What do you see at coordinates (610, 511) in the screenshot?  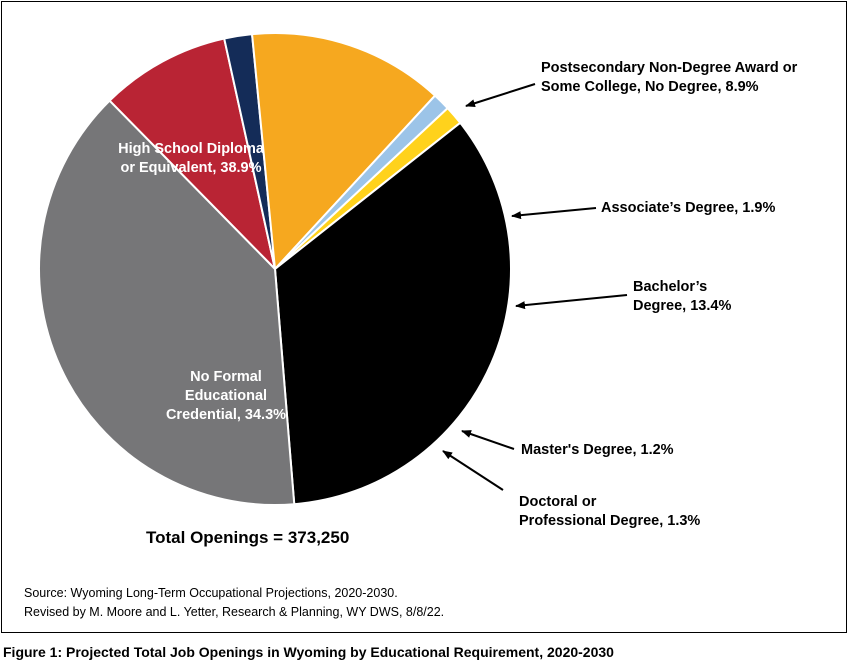 I see `slice-label: Doctoral or Professional Degree, 1.3%` at bounding box center [610, 511].